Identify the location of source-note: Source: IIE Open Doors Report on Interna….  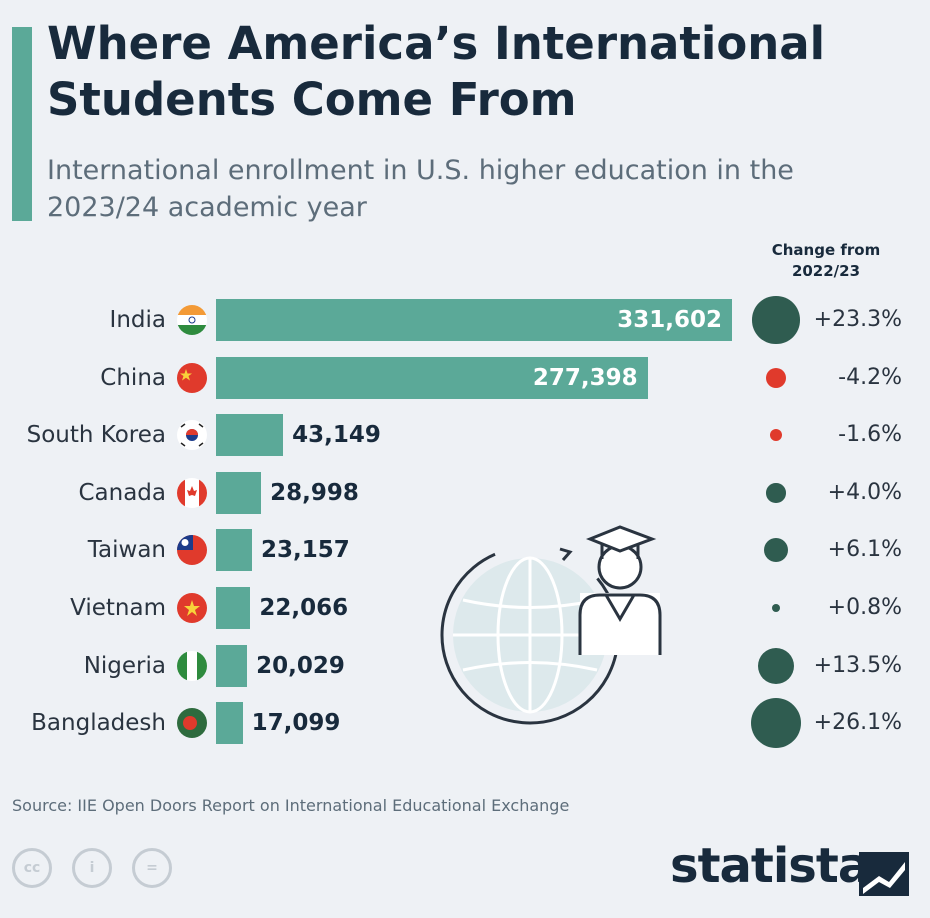
(291, 805).